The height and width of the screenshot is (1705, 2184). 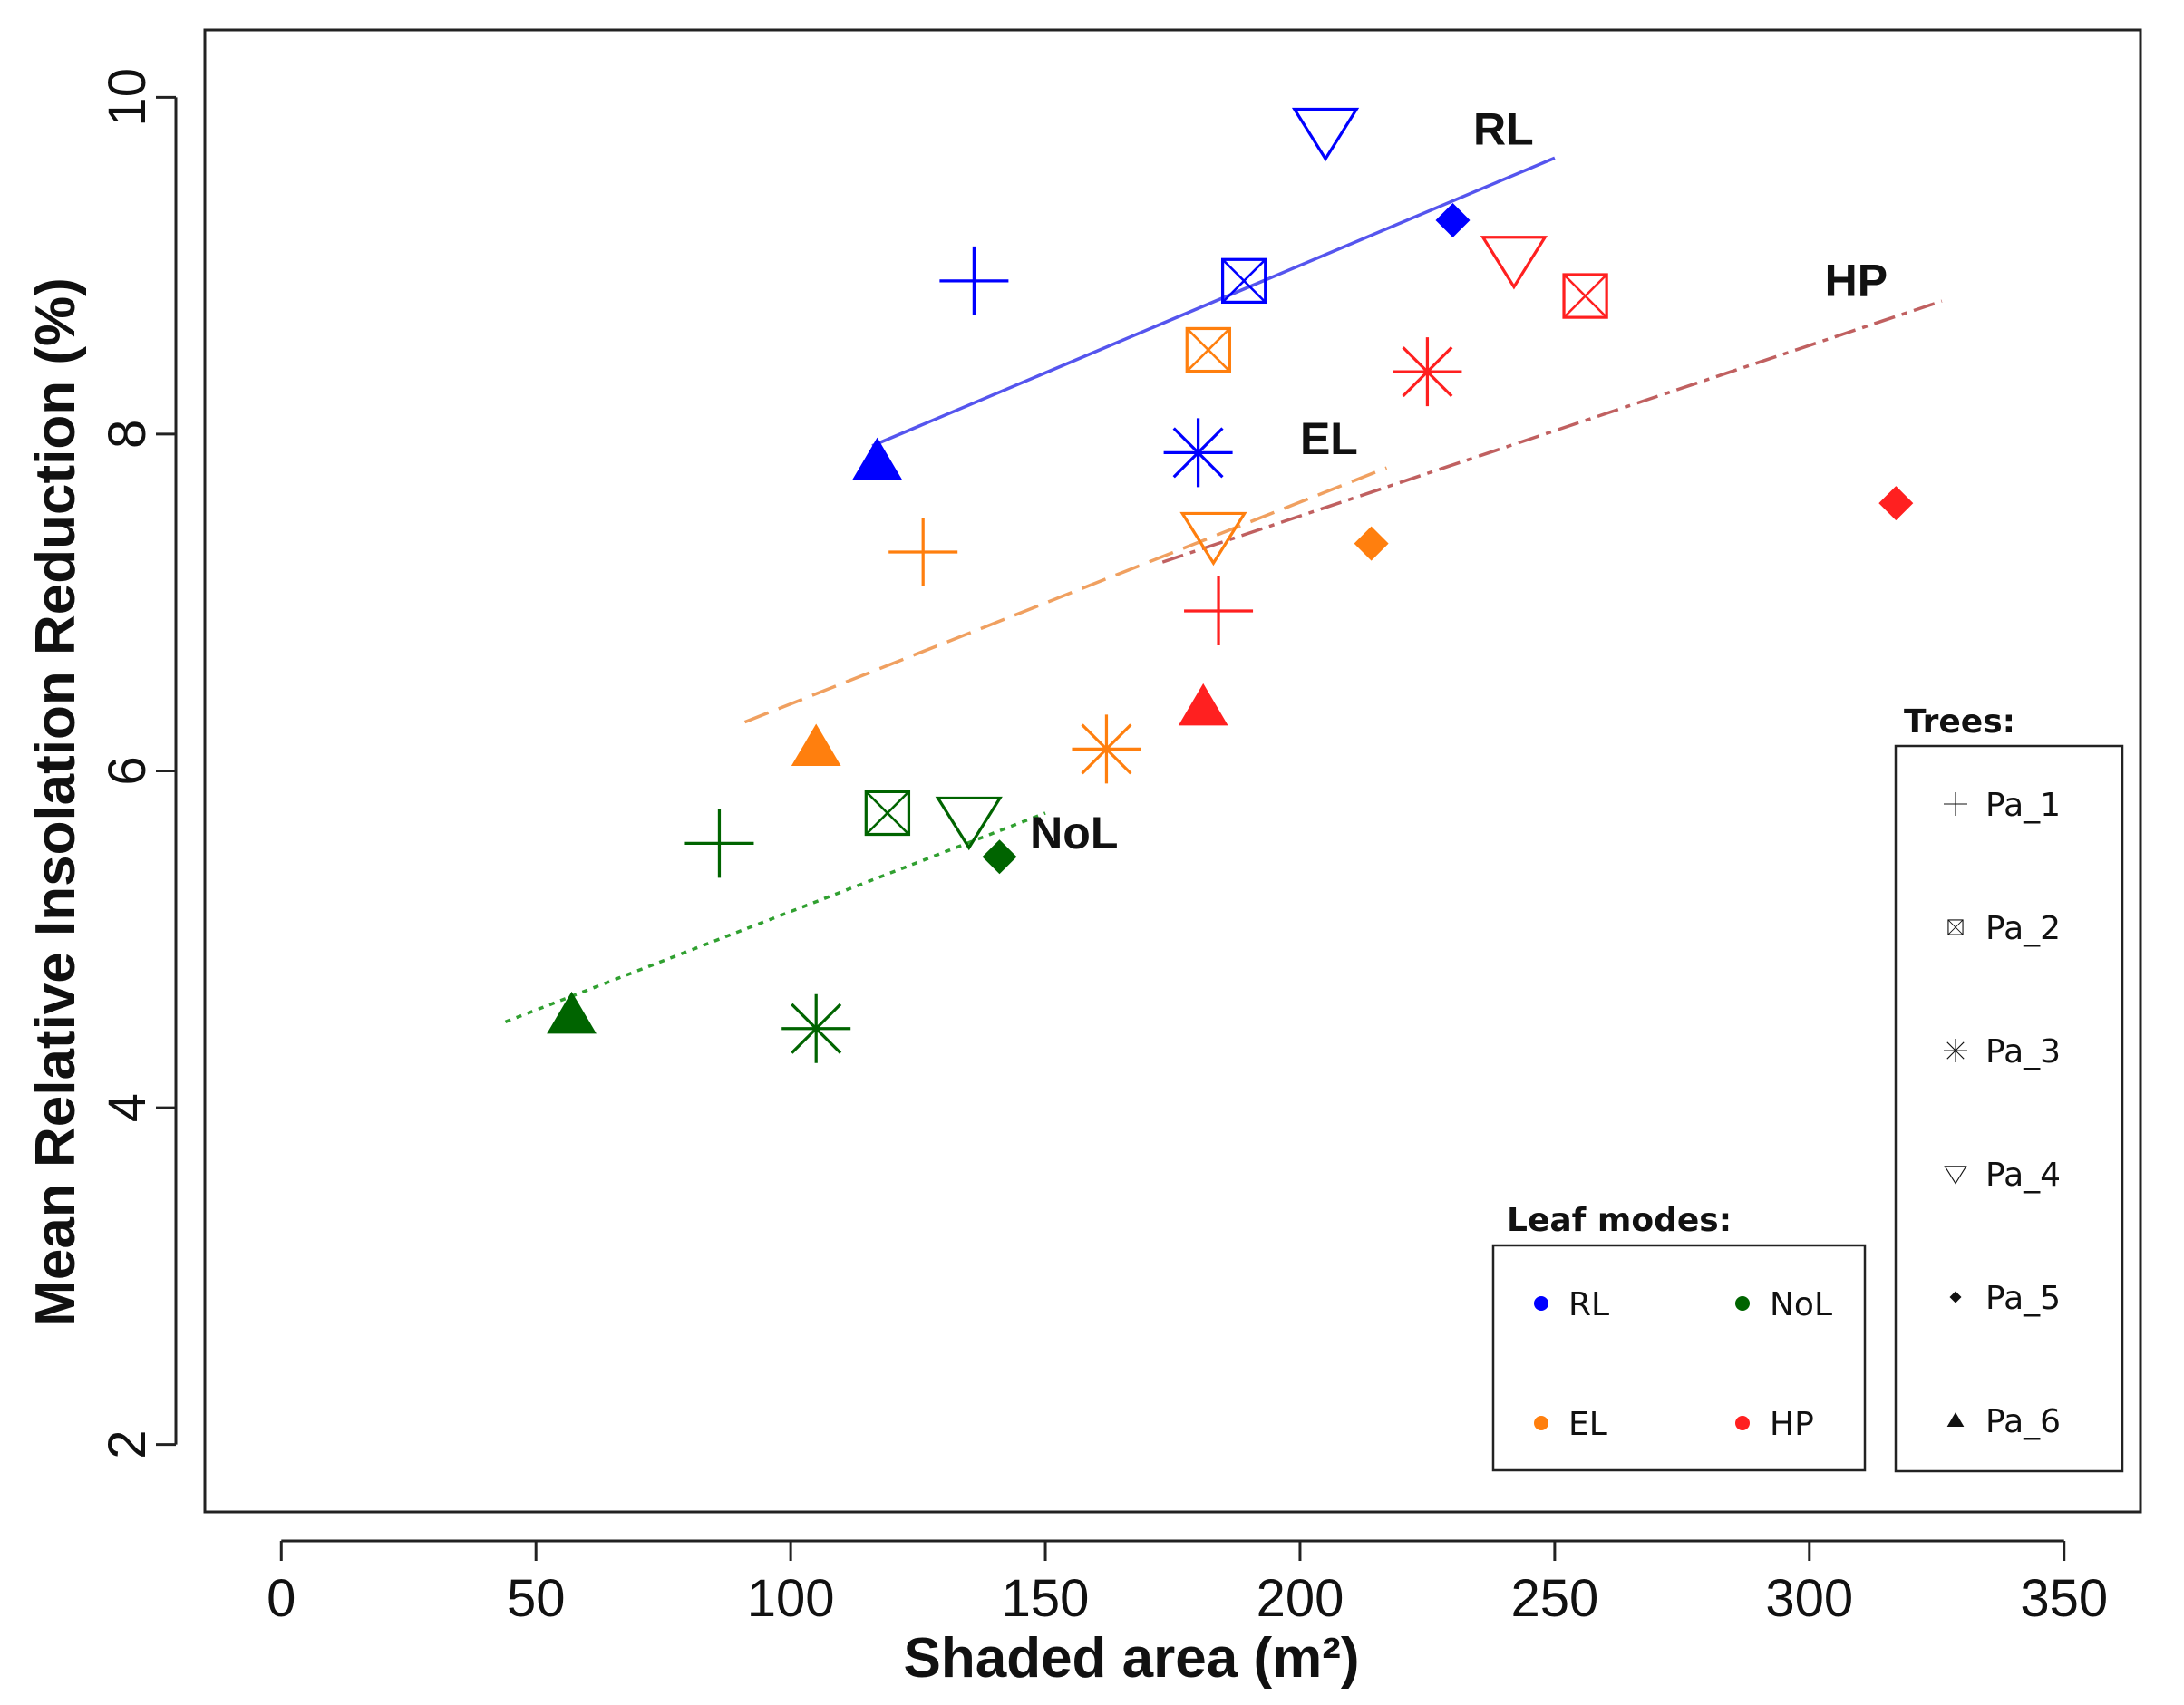 What do you see at coordinates (2023, 929) in the screenshot?
I see `legend-label: Pa_2` at bounding box center [2023, 929].